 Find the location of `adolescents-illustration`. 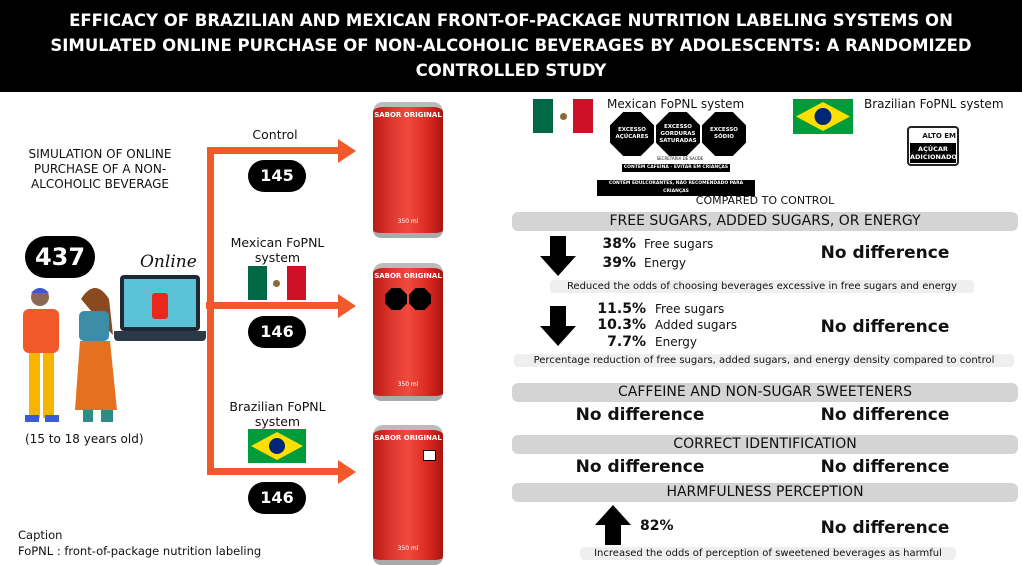

adolescents-illustration is located at coordinates (70, 355).